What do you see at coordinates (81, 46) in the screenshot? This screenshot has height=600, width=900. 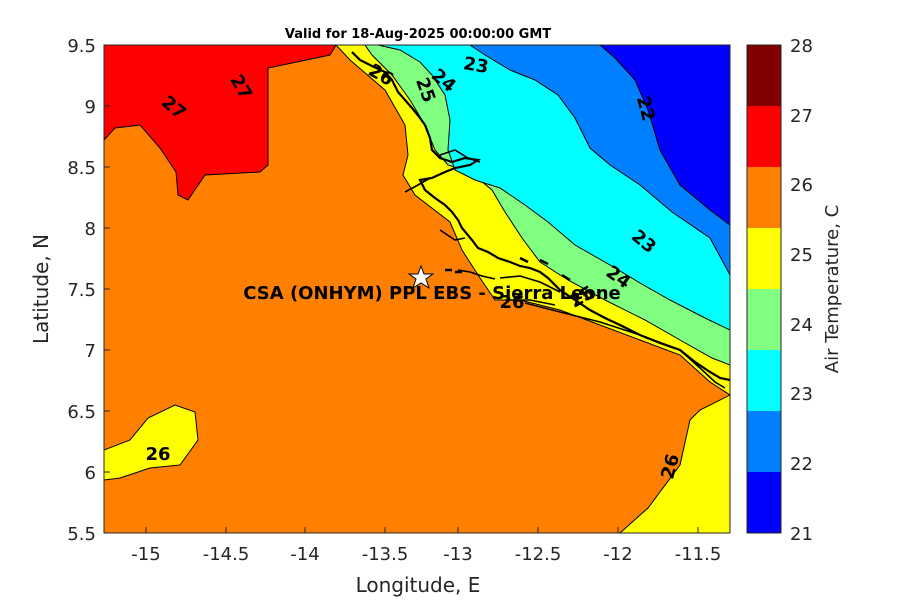 I see `y-tick-label: 9.5` at bounding box center [81, 46].